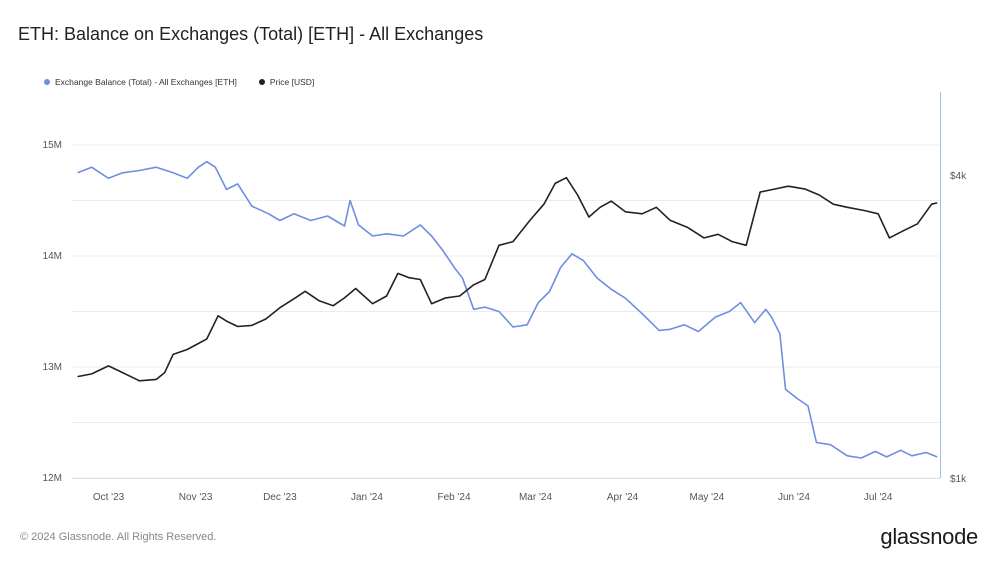 The height and width of the screenshot is (563, 1000). What do you see at coordinates (52, 145) in the screenshot?
I see `left-axis-tick-label: 15M` at bounding box center [52, 145].